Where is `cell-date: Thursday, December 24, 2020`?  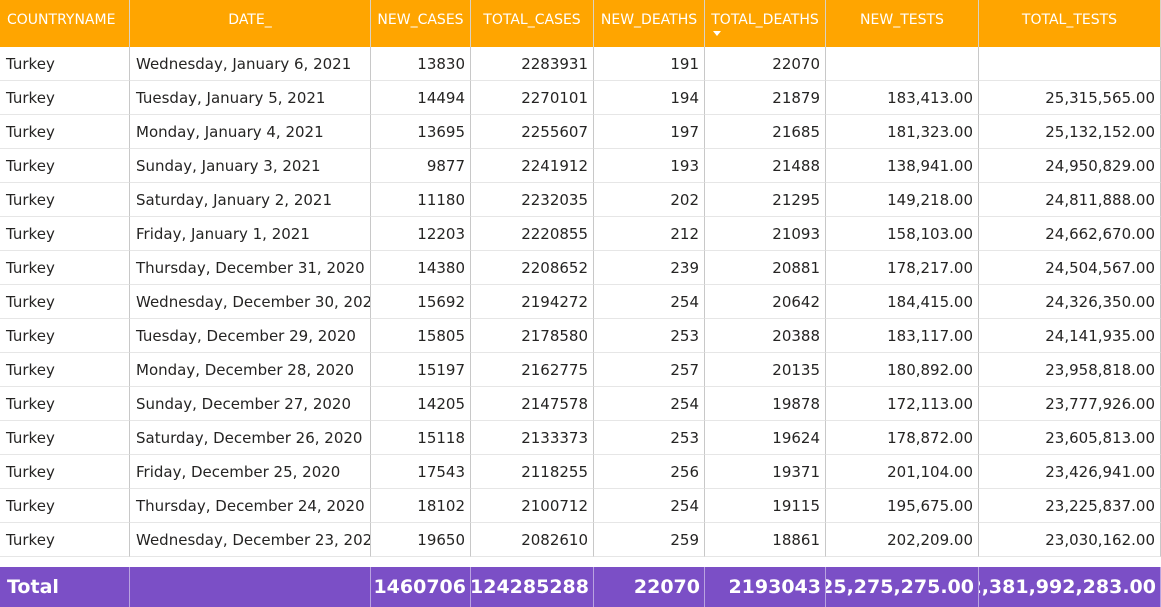
cell-date: Thursday, December 24, 2020 is located at coordinates (250, 506).